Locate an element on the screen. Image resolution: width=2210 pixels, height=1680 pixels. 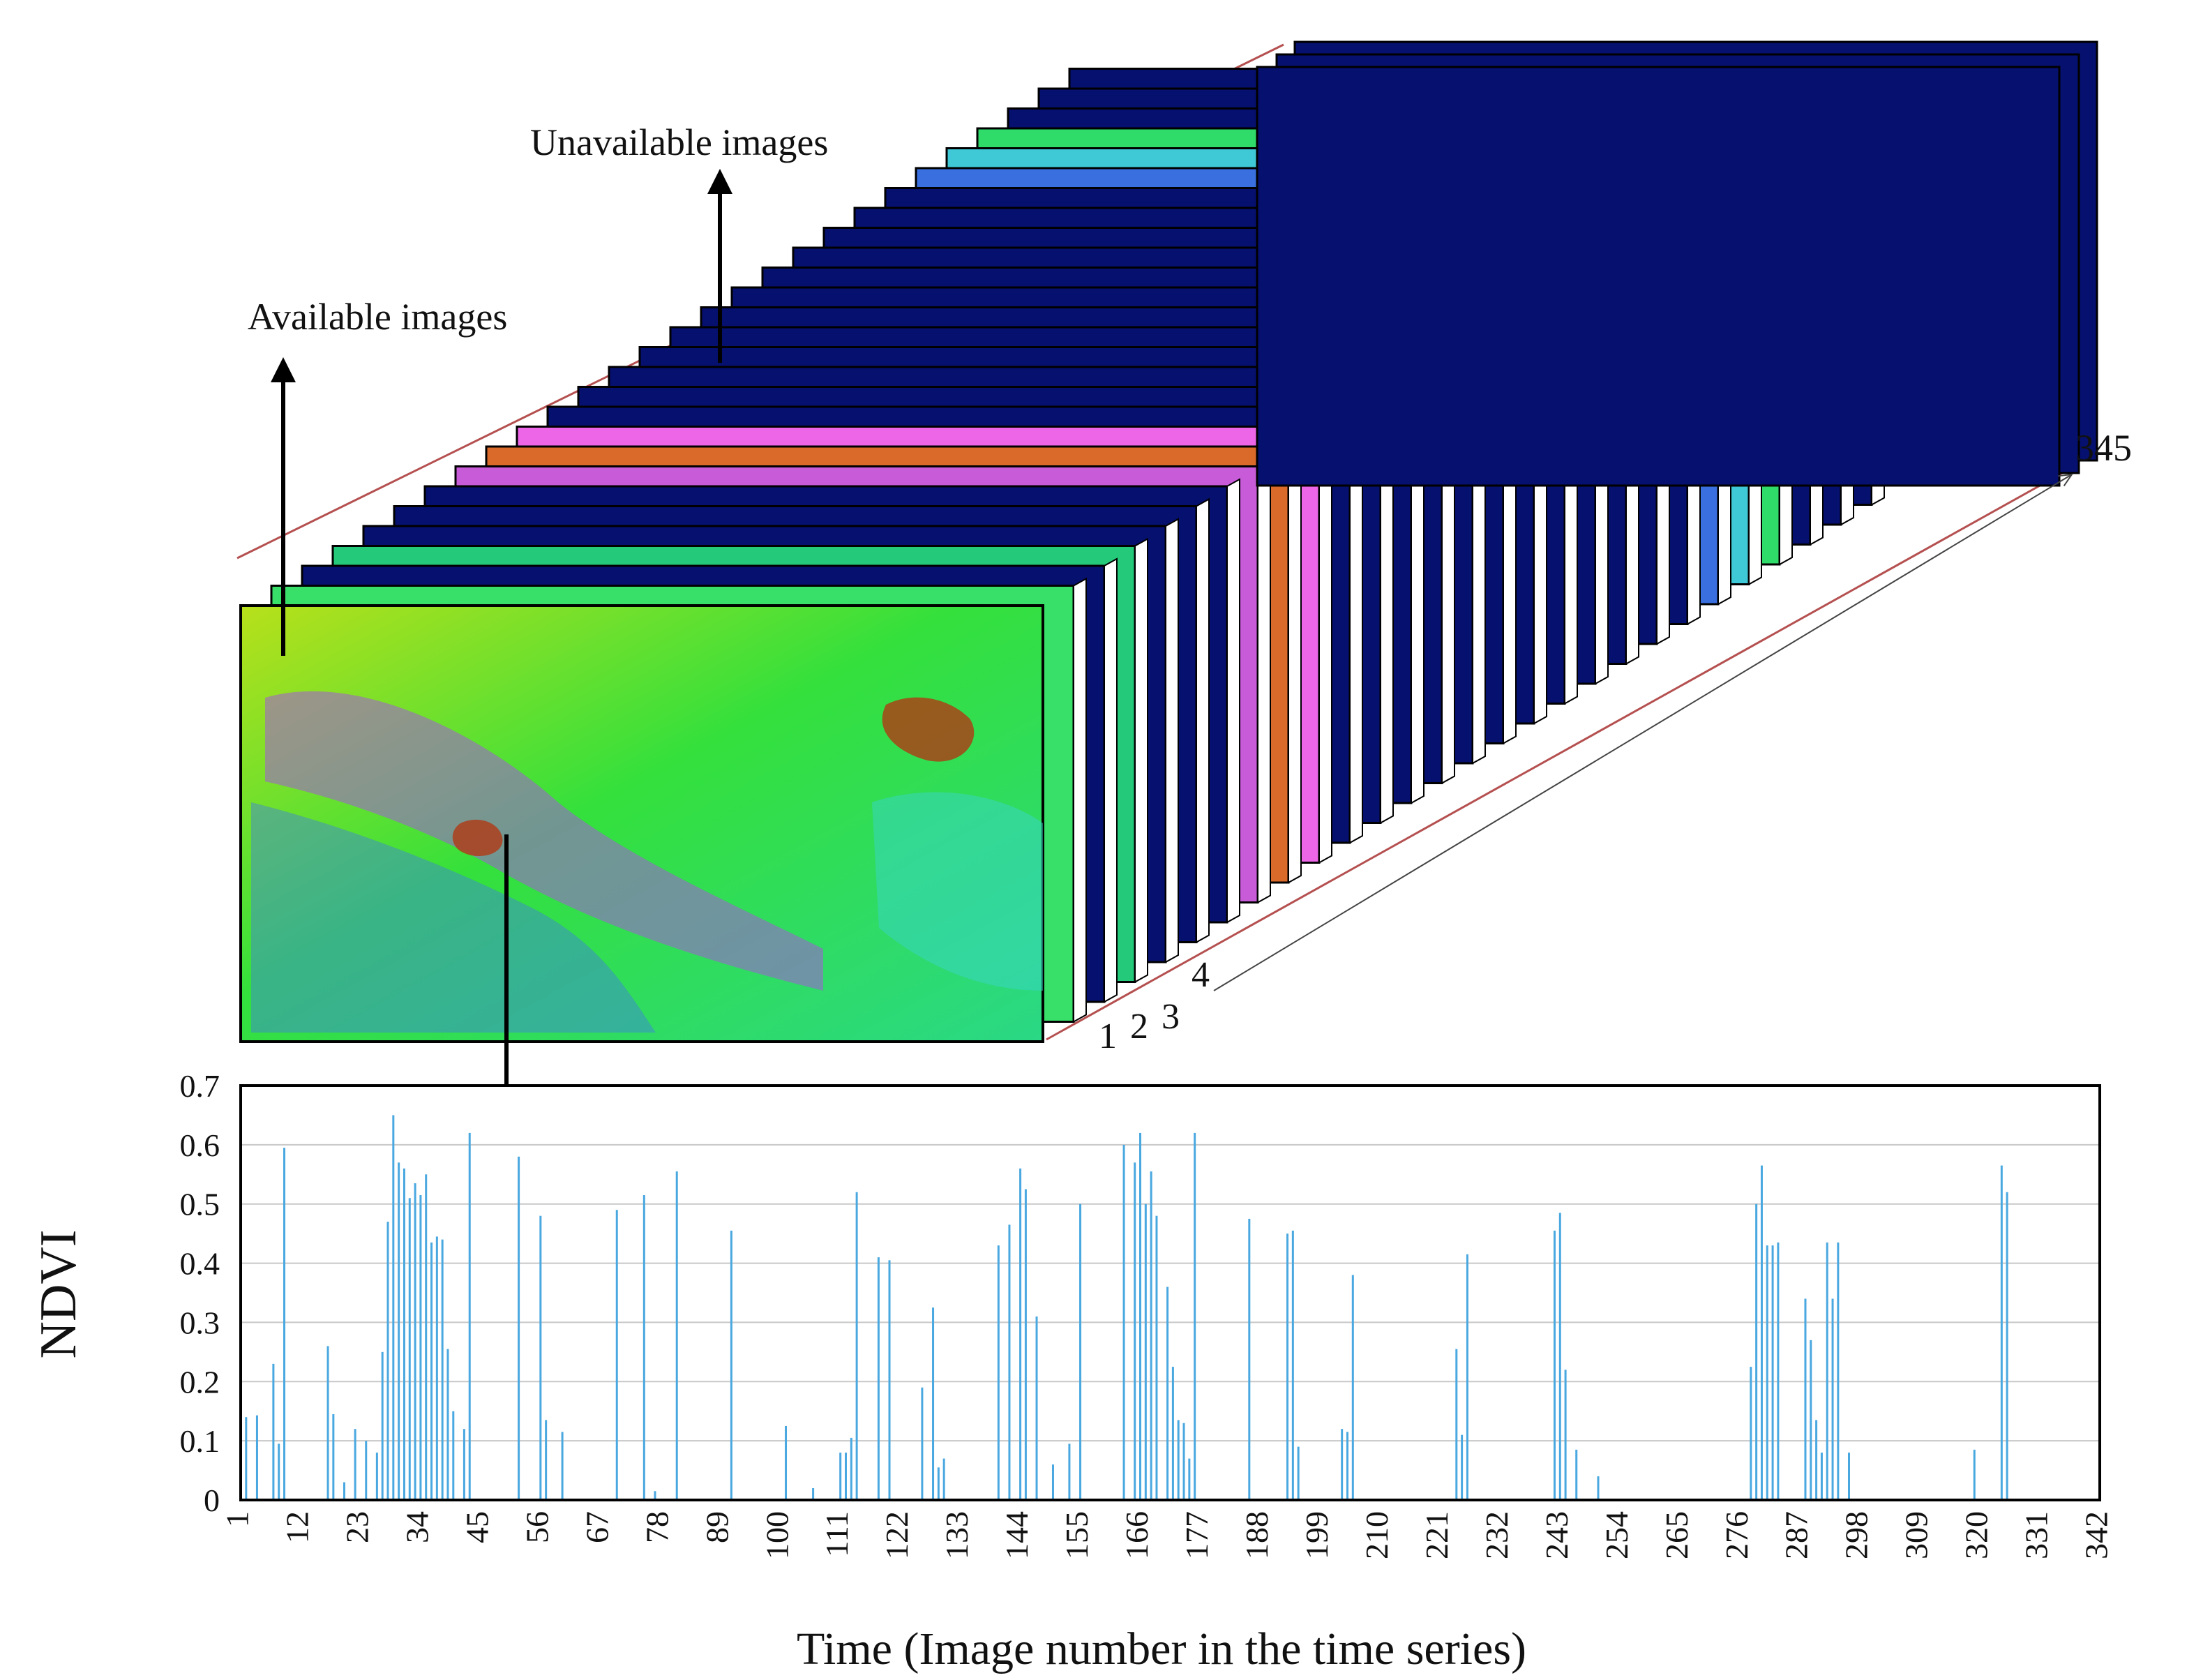
x-tick-label: 199 is located at coordinates (1317, 1535).